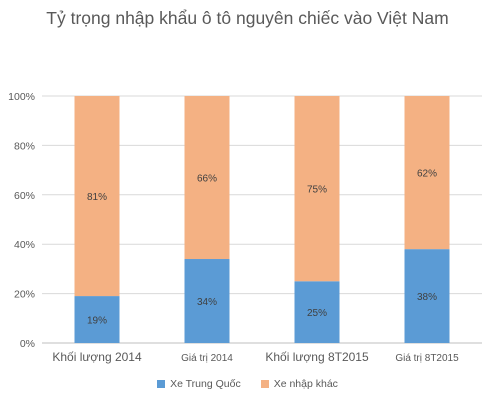 The width and height of the screenshot is (495, 404). What do you see at coordinates (207, 358) in the screenshot?
I see `x-tick-label: Giá trị 2014` at bounding box center [207, 358].